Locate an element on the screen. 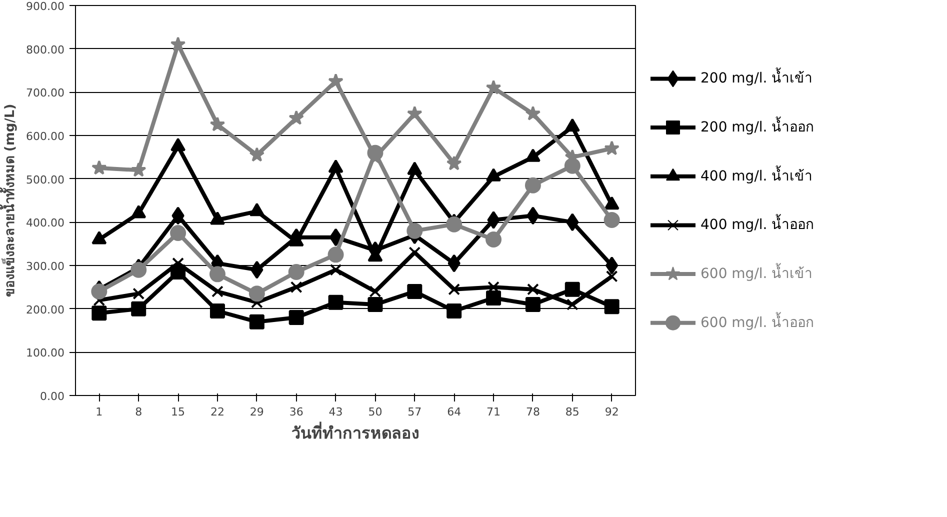  y-tick-label: 200.00 is located at coordinates (45, 309).